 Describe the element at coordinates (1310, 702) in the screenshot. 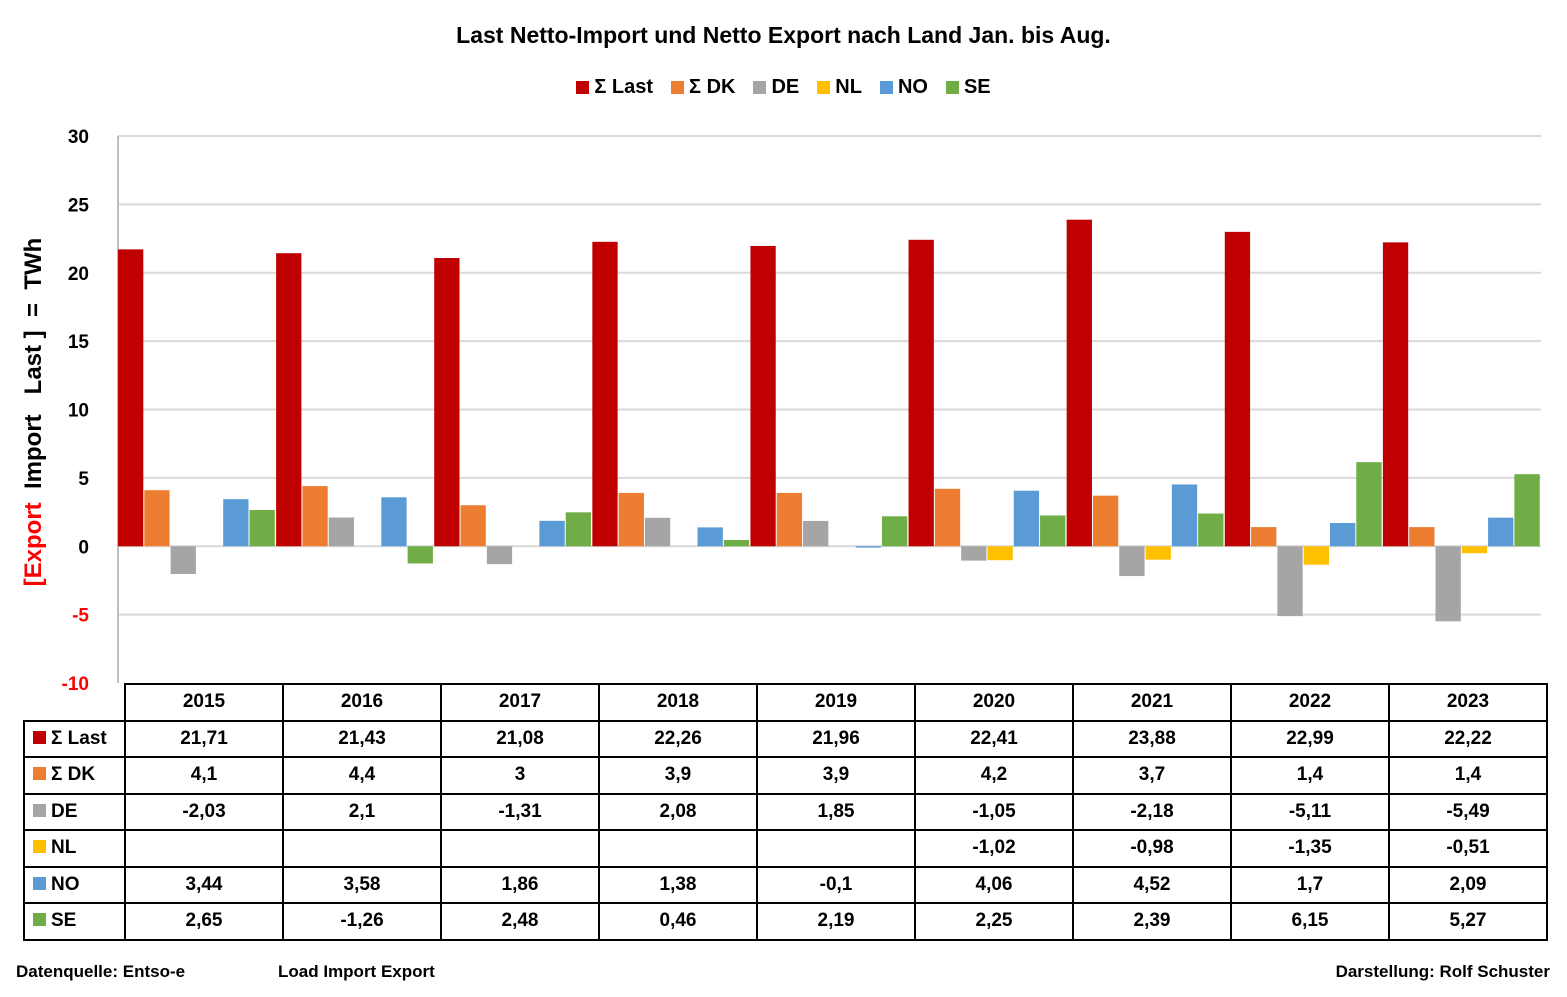

I see `table-header-year: 2022` at that location.